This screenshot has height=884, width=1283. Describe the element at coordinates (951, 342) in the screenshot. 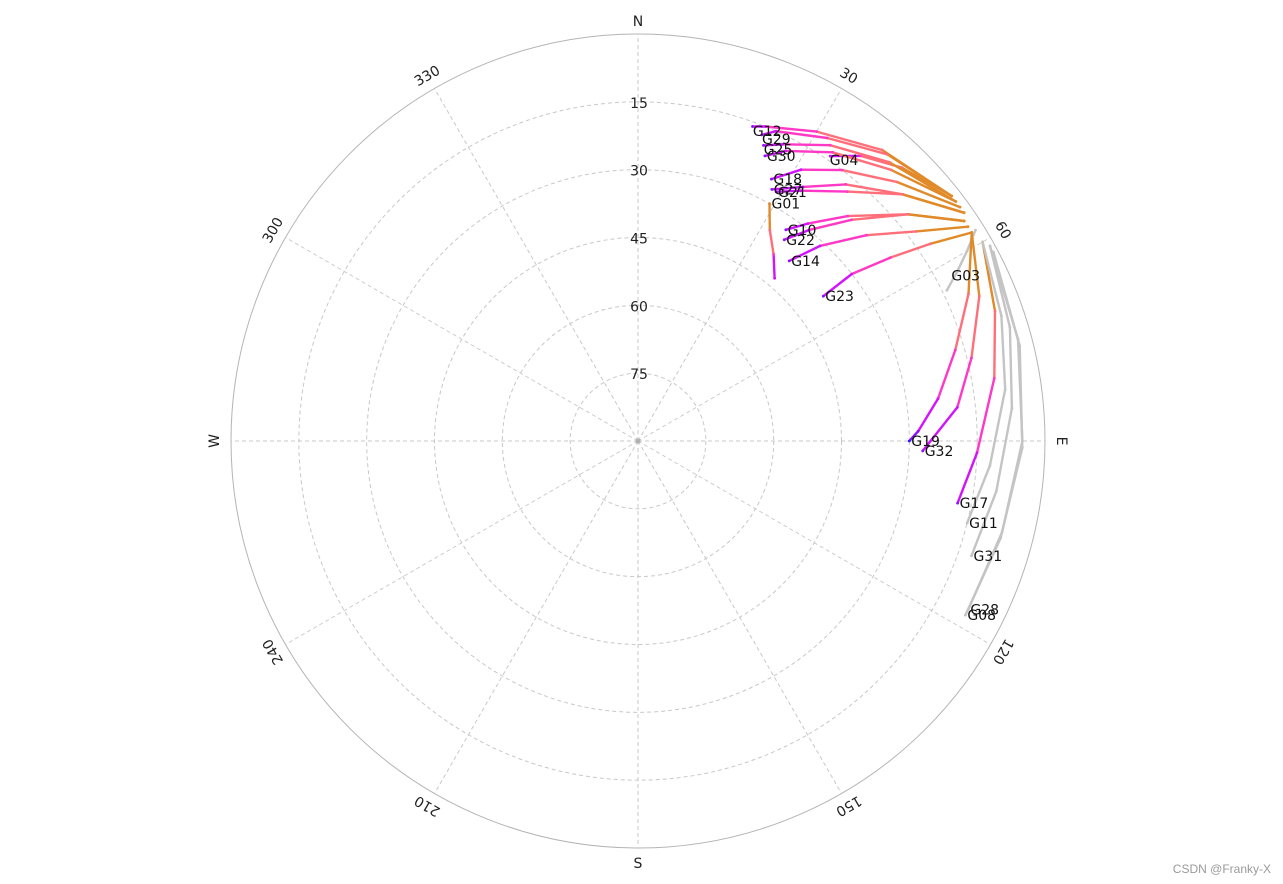

I see `satellite-track-G32` at that location.